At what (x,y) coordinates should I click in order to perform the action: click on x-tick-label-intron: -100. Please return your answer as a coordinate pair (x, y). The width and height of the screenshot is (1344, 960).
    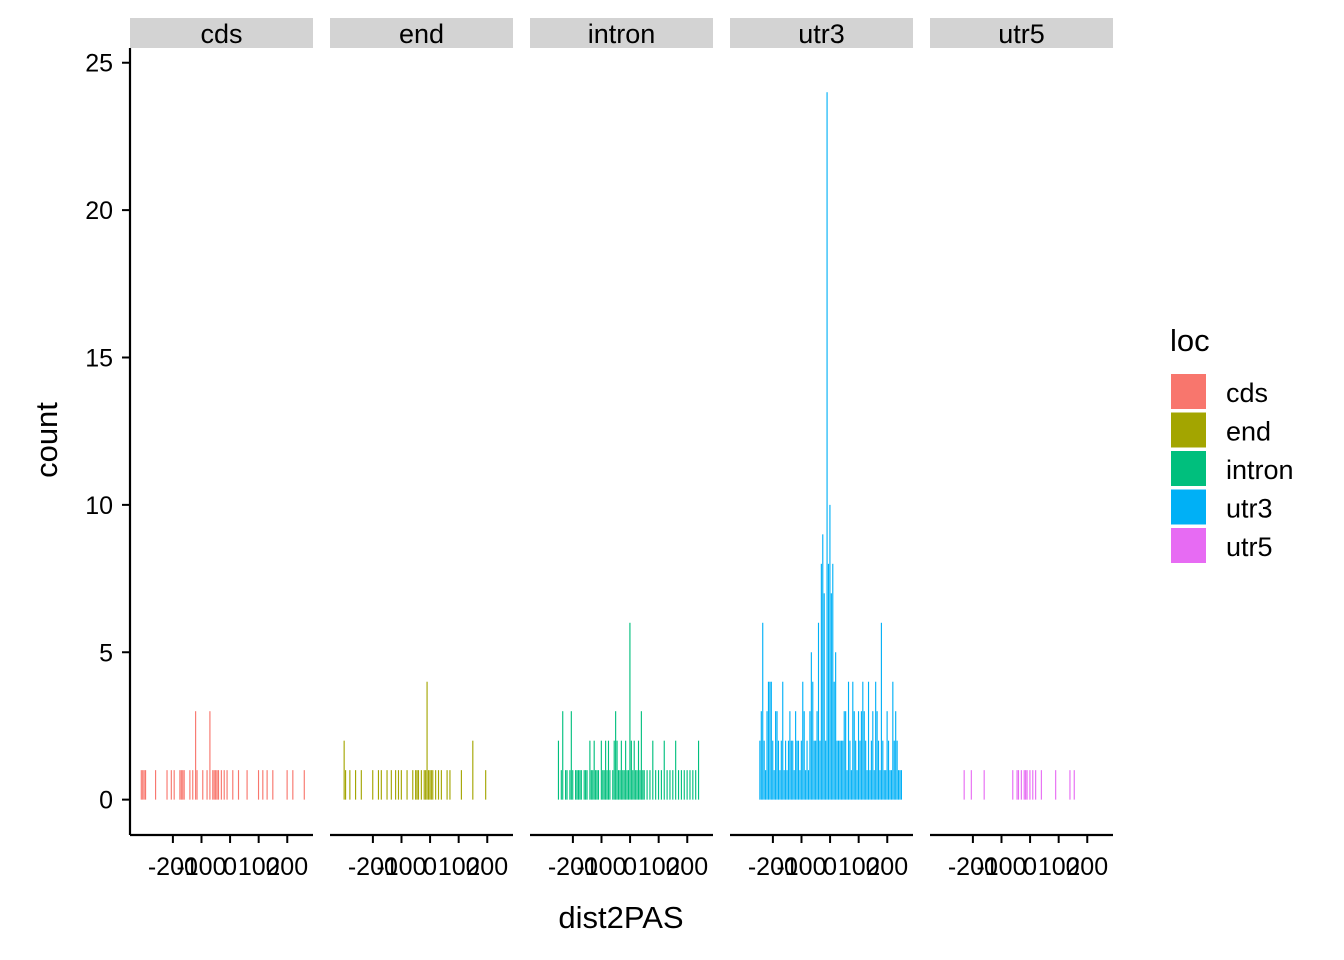
    Looking at the image, I should click on (601, 867).